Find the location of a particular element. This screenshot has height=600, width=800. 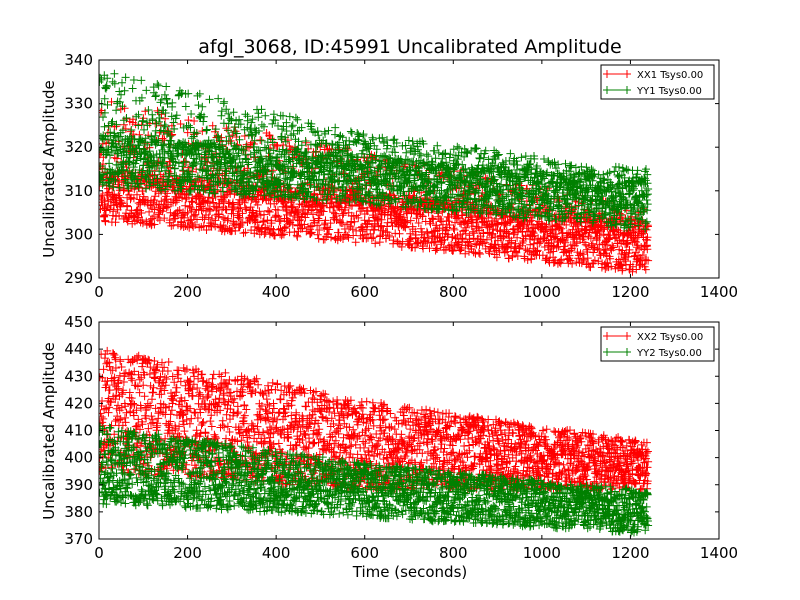

bottom-legend: XX2 Tsys0.00 YY2 Tsys0.00 is located at coordinates (657, 344).